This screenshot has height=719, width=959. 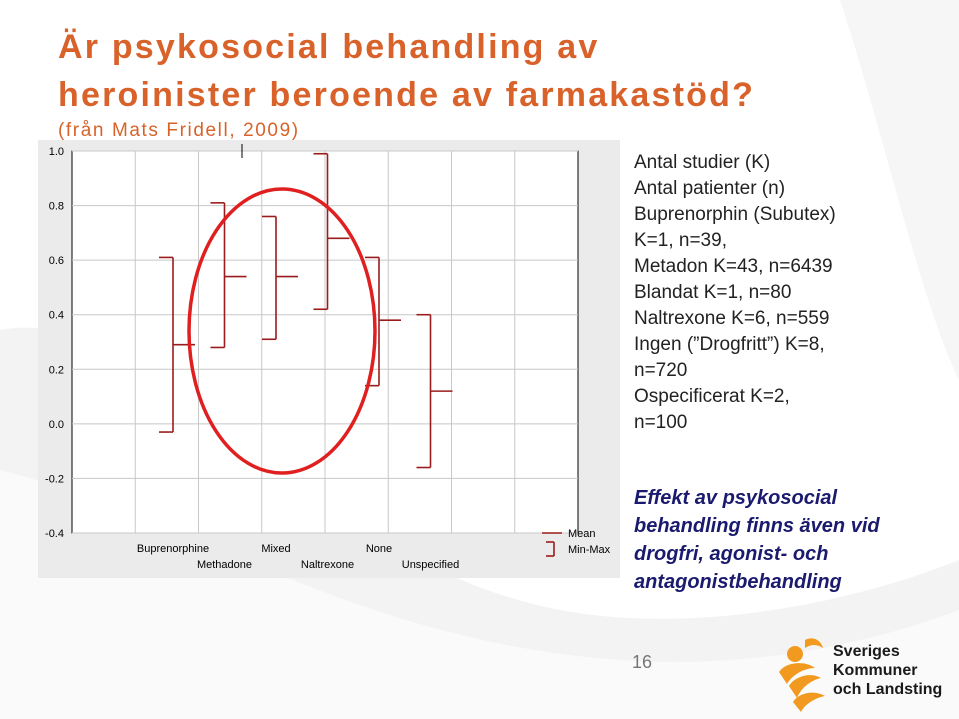 What do you see at coordinates (434, 391) in the screenshot?
I see `series-unspecified` at bounding box center [434, 391].